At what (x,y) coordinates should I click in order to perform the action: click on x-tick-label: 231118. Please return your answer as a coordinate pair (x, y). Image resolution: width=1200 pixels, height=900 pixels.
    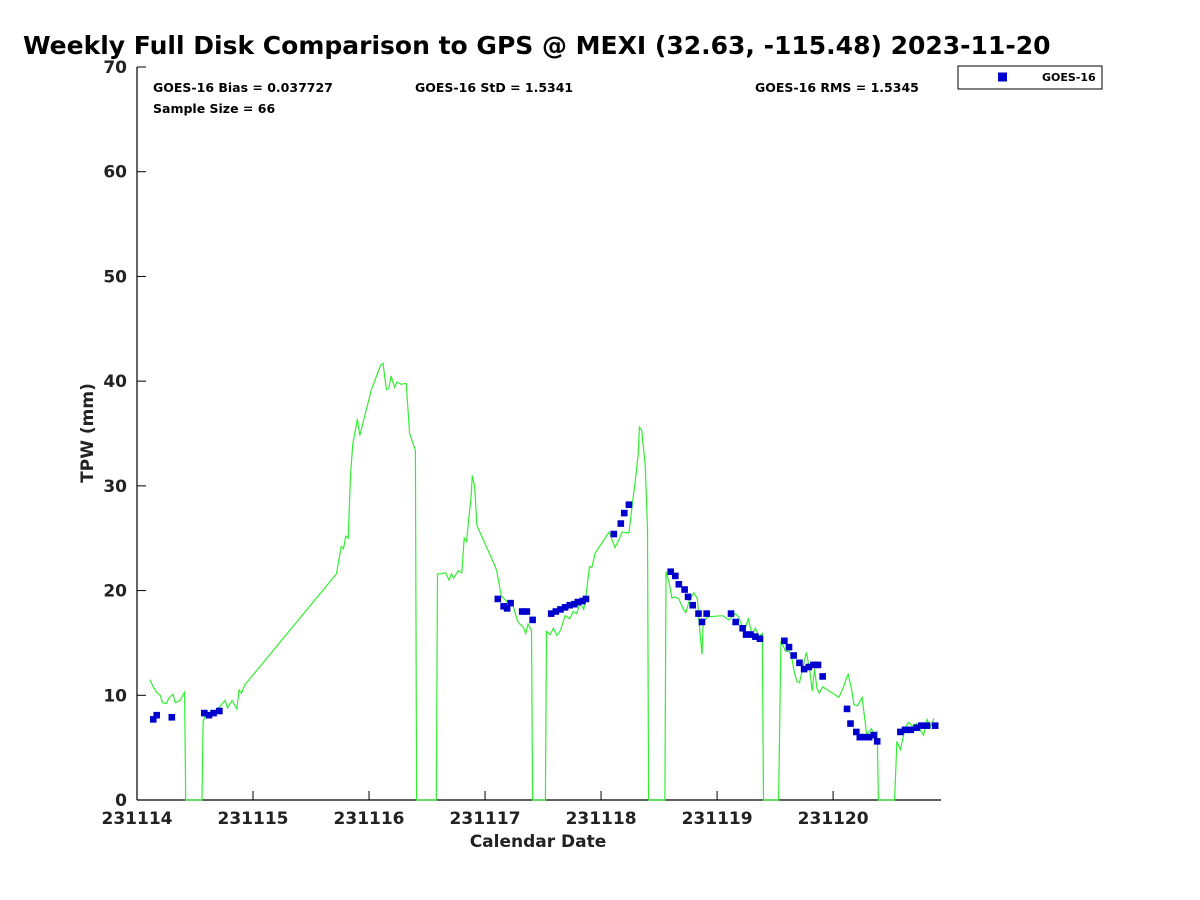
    Looking at the image, I should click on (601, 819).